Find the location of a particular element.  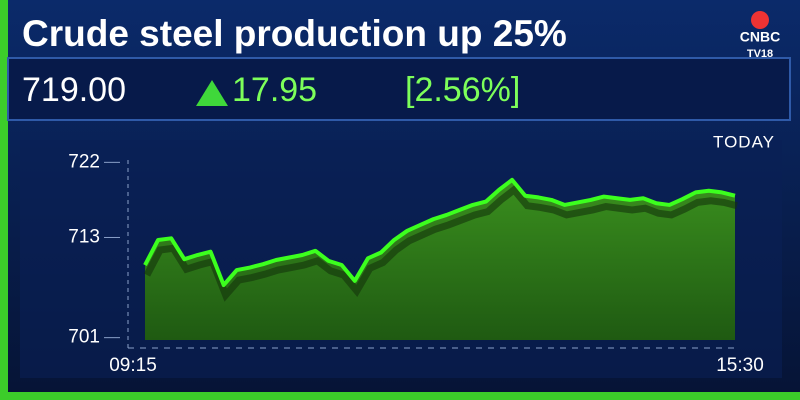

logo-bottom: TV18 is located at coordinates (760, 54).